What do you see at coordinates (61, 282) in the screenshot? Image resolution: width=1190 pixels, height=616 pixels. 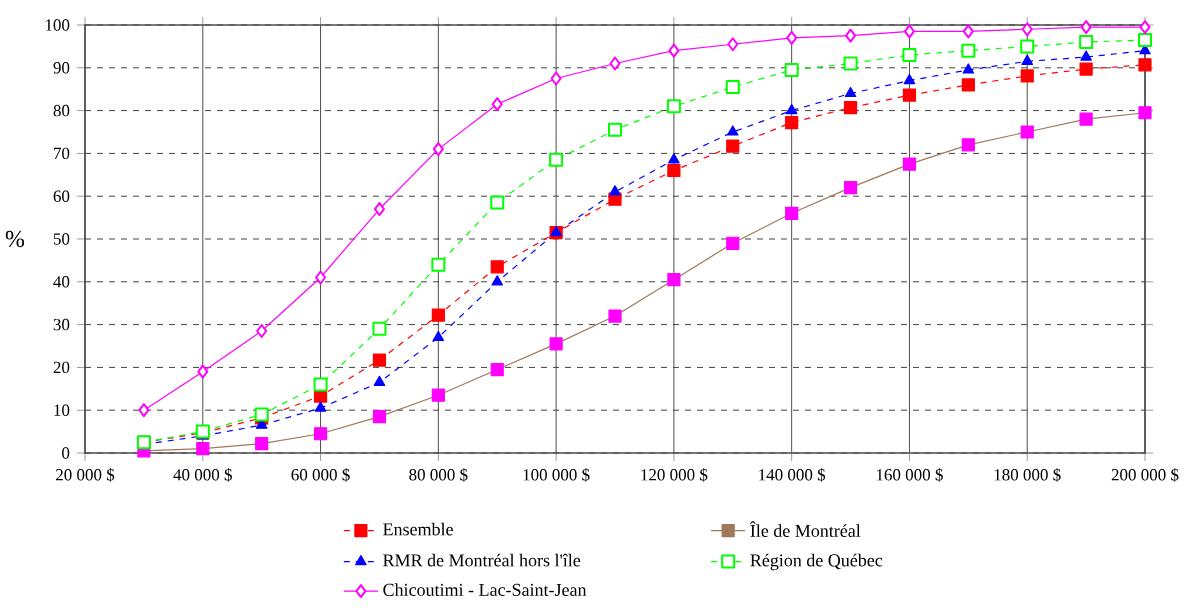 I see `y-tick-label: 40` at bounding box center [61, 282].